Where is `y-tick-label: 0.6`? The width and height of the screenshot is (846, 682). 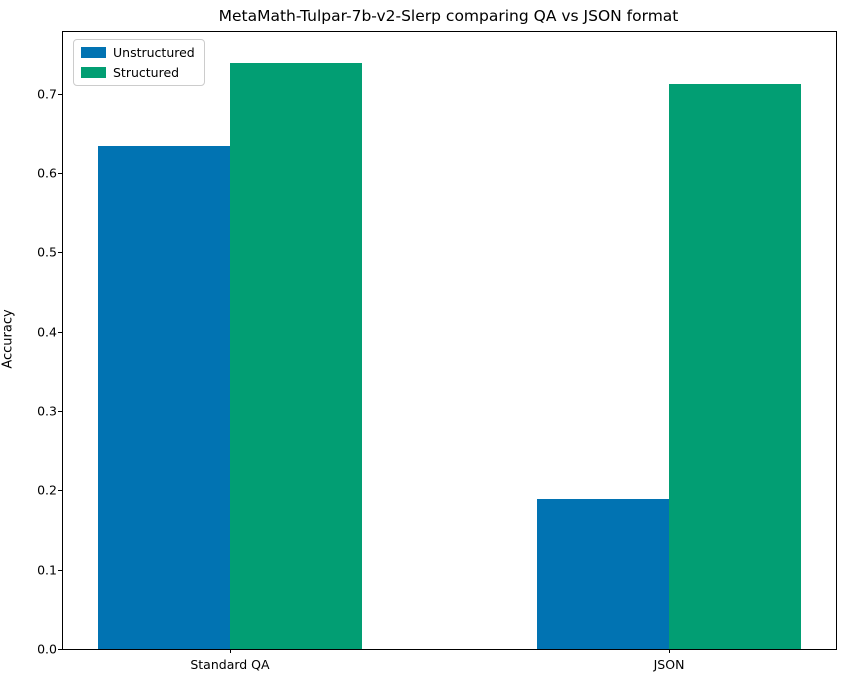
y-tick-label: 0.6 is located at coordinates (47, 173).